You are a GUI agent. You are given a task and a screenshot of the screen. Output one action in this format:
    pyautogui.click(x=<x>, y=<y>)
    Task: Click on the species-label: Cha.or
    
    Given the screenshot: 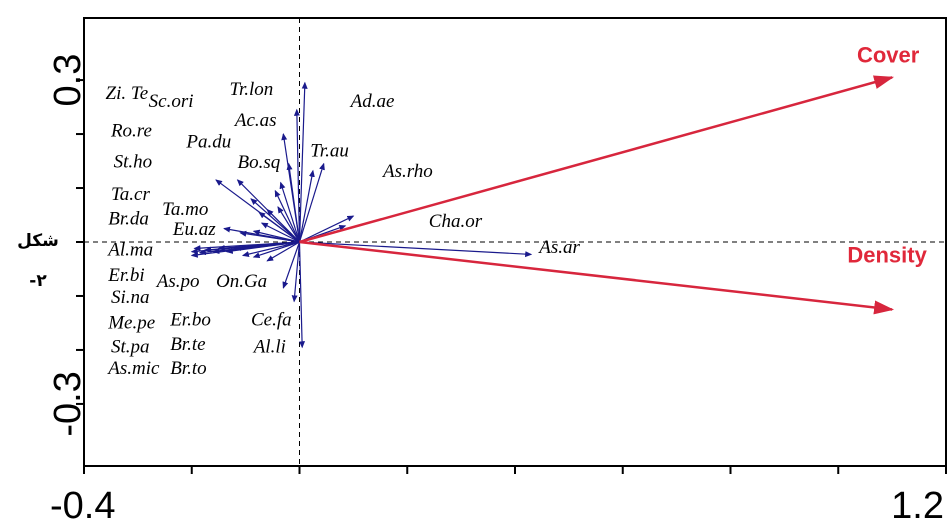 What is the action you would take?
    pyautogui.click(x=456, y=221)
    